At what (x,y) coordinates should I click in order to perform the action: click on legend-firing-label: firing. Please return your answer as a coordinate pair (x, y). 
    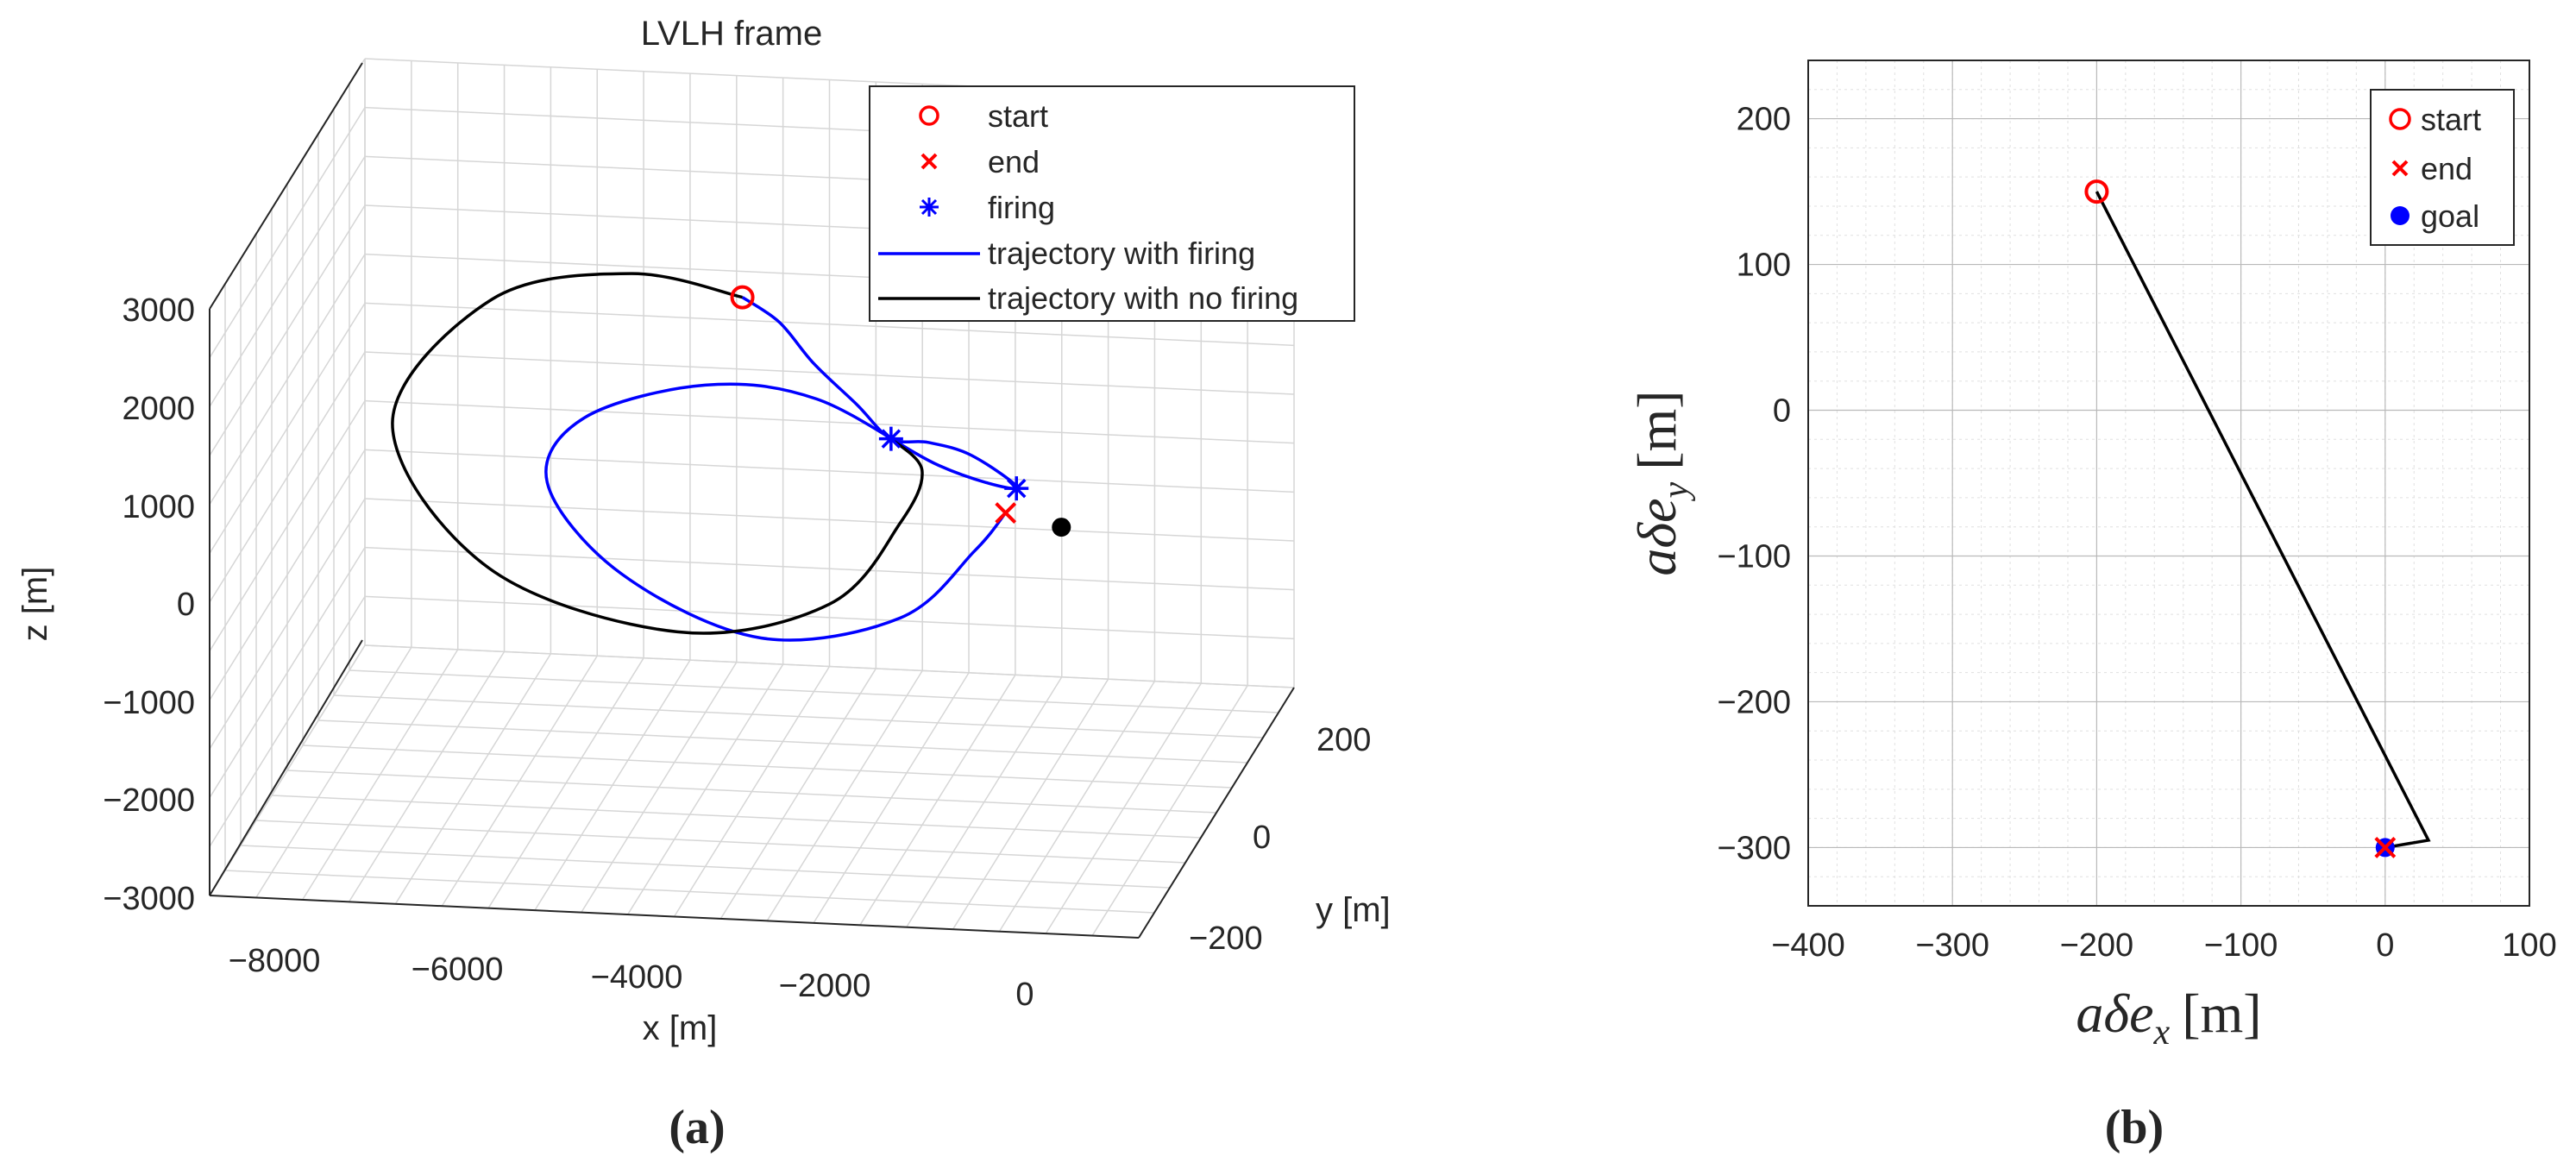
    Looking at the image, I should click on (1021, 207).